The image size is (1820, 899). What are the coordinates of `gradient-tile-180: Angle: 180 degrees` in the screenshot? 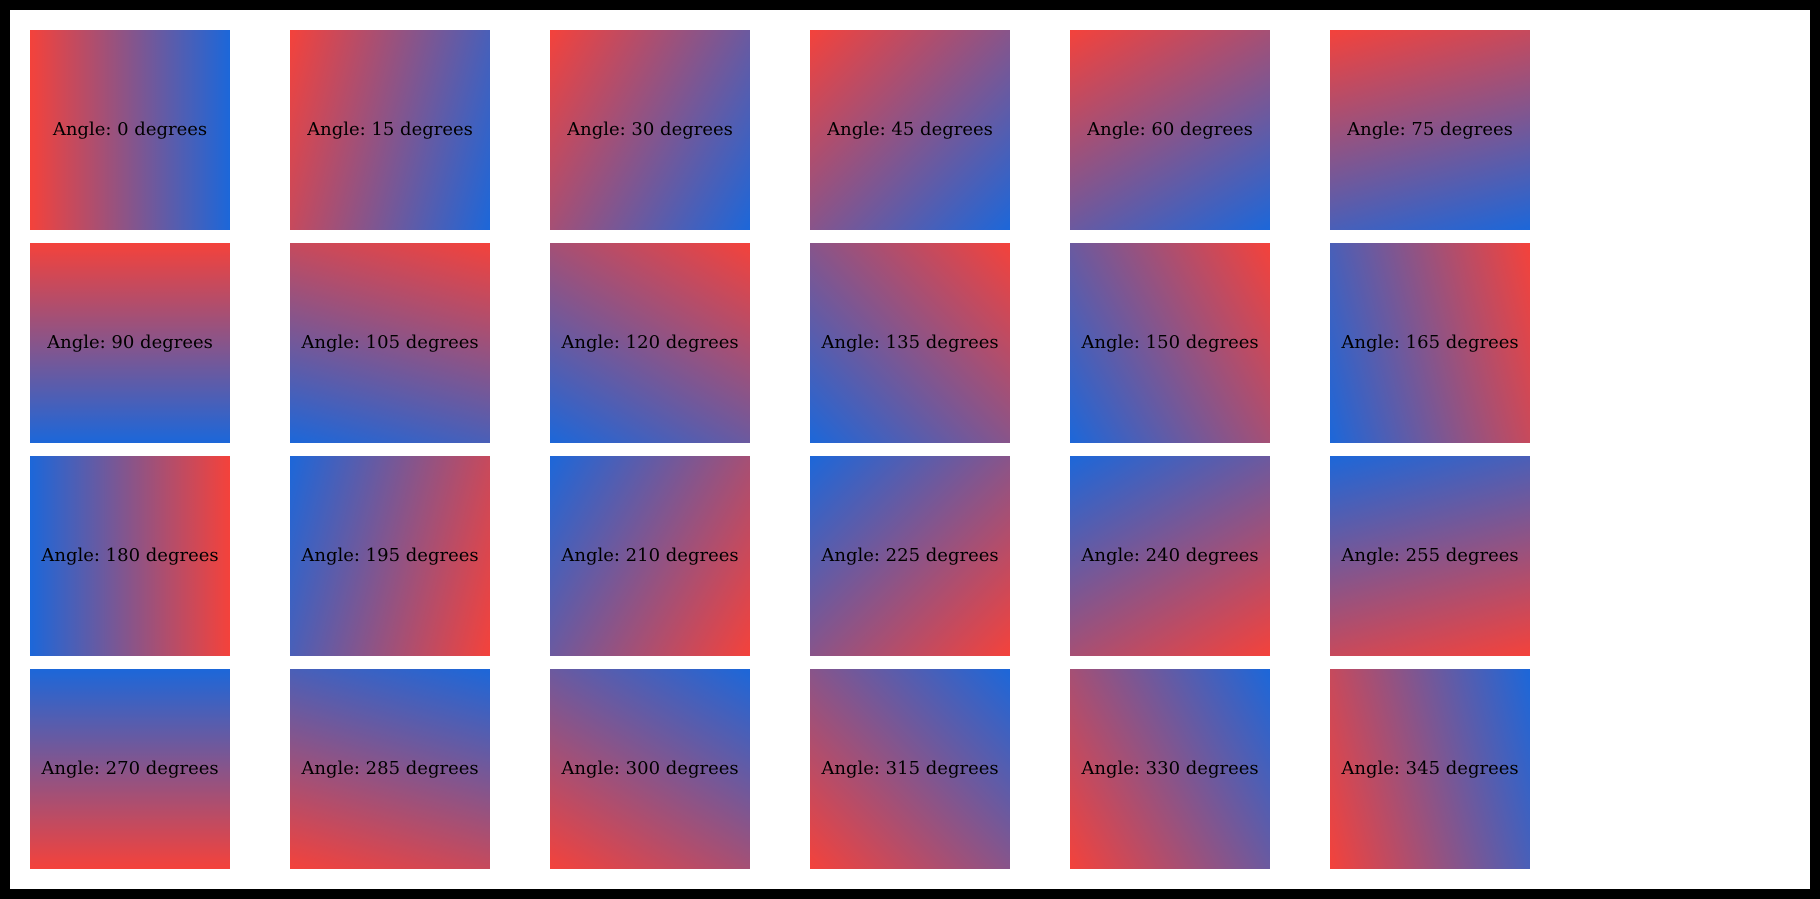 It's located at (130, 556).